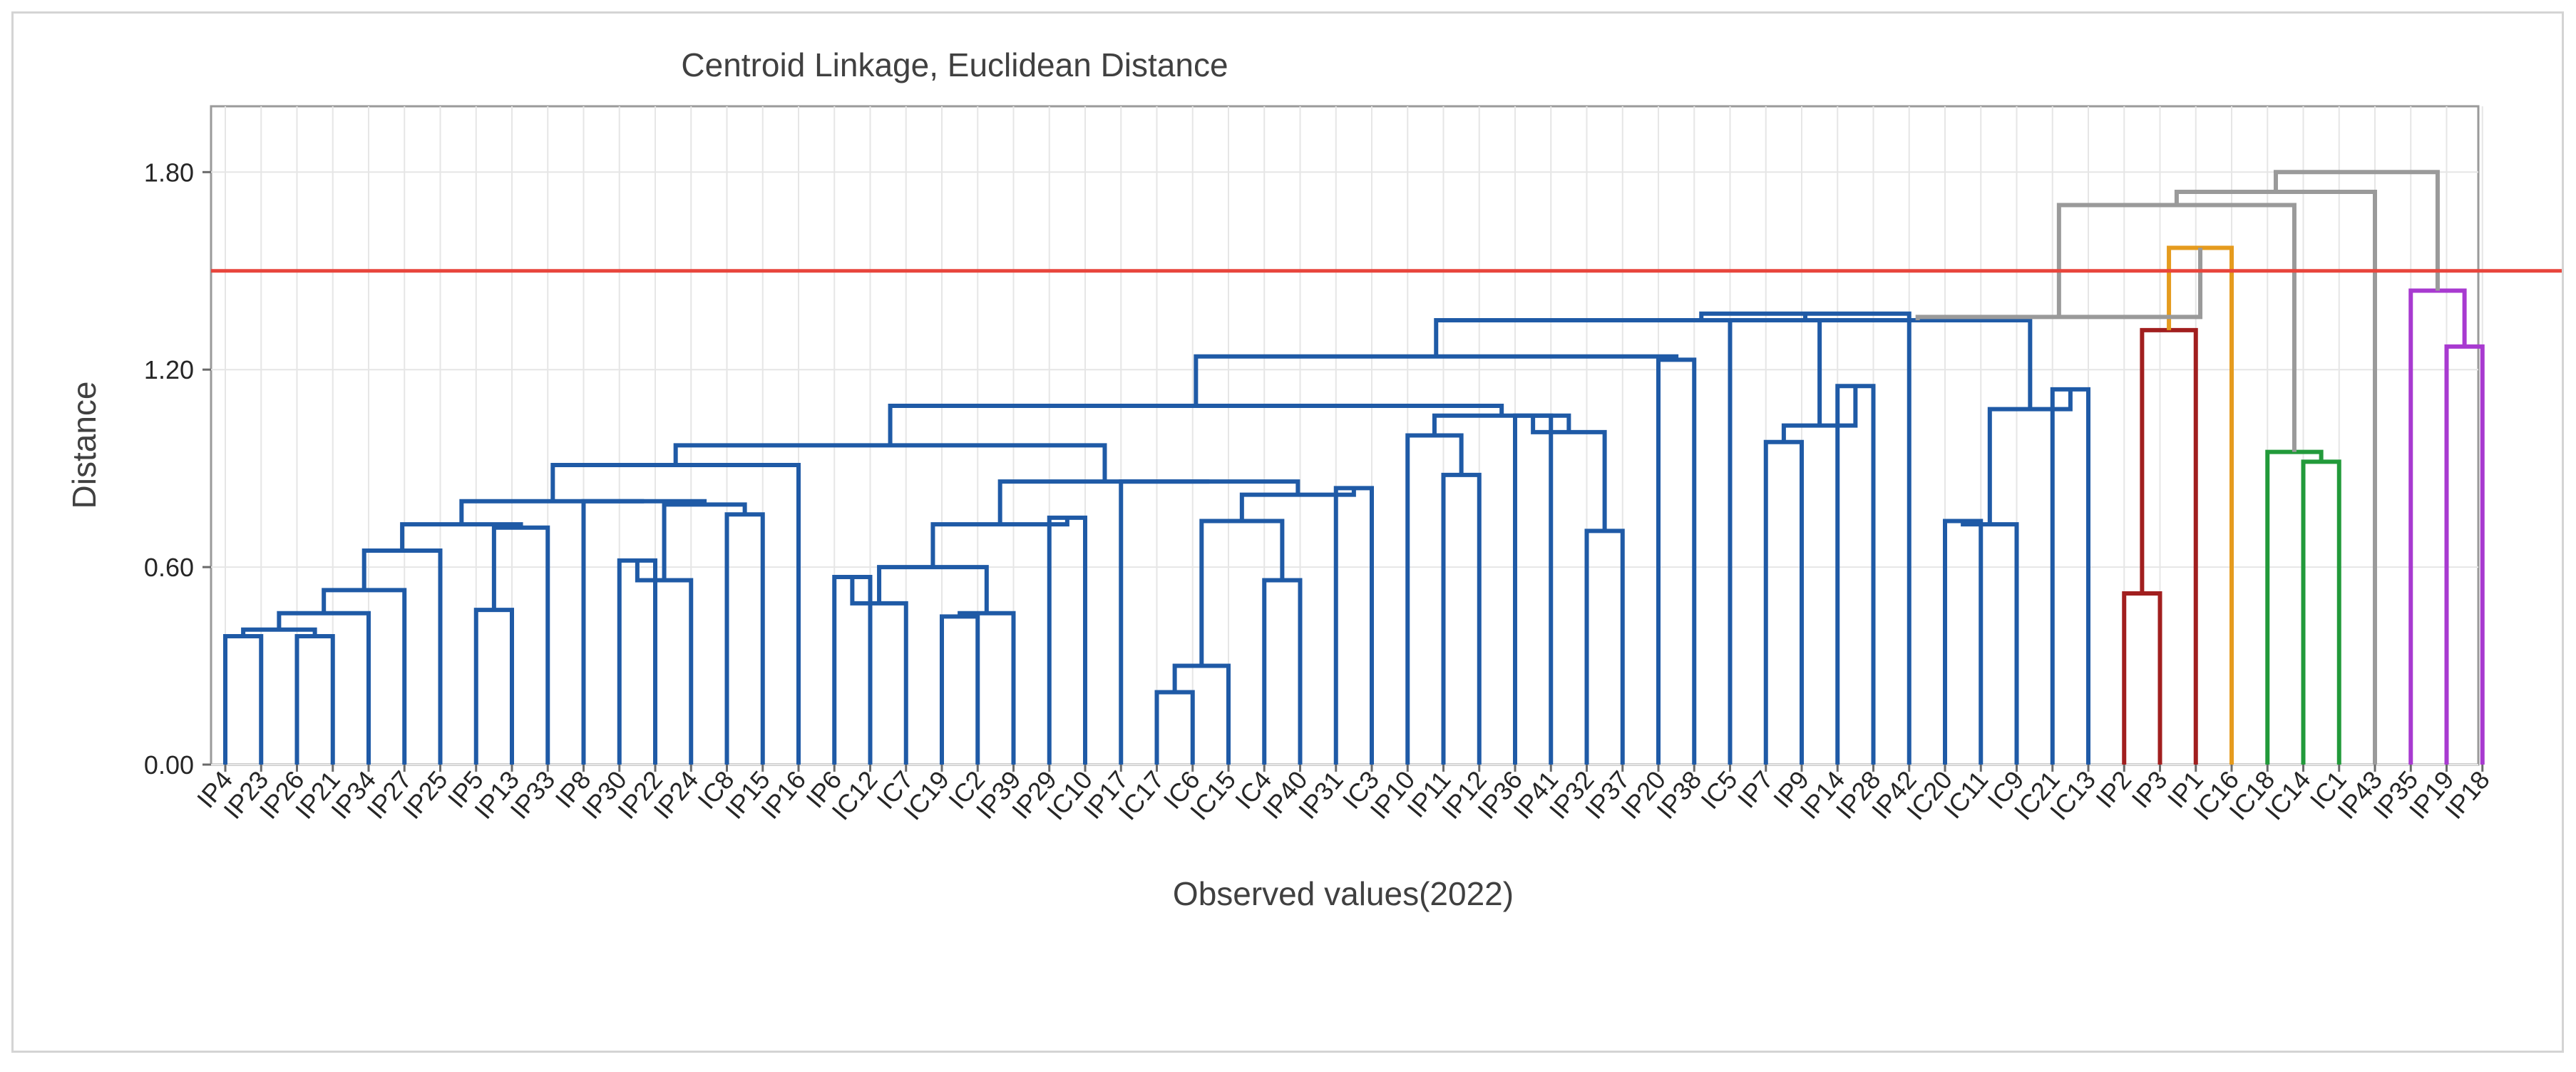  Describe the element at coordinates (954, 64) in the screenshot. I see `chart-title: Centroid Linkage, Euclidean Distance` at that location.